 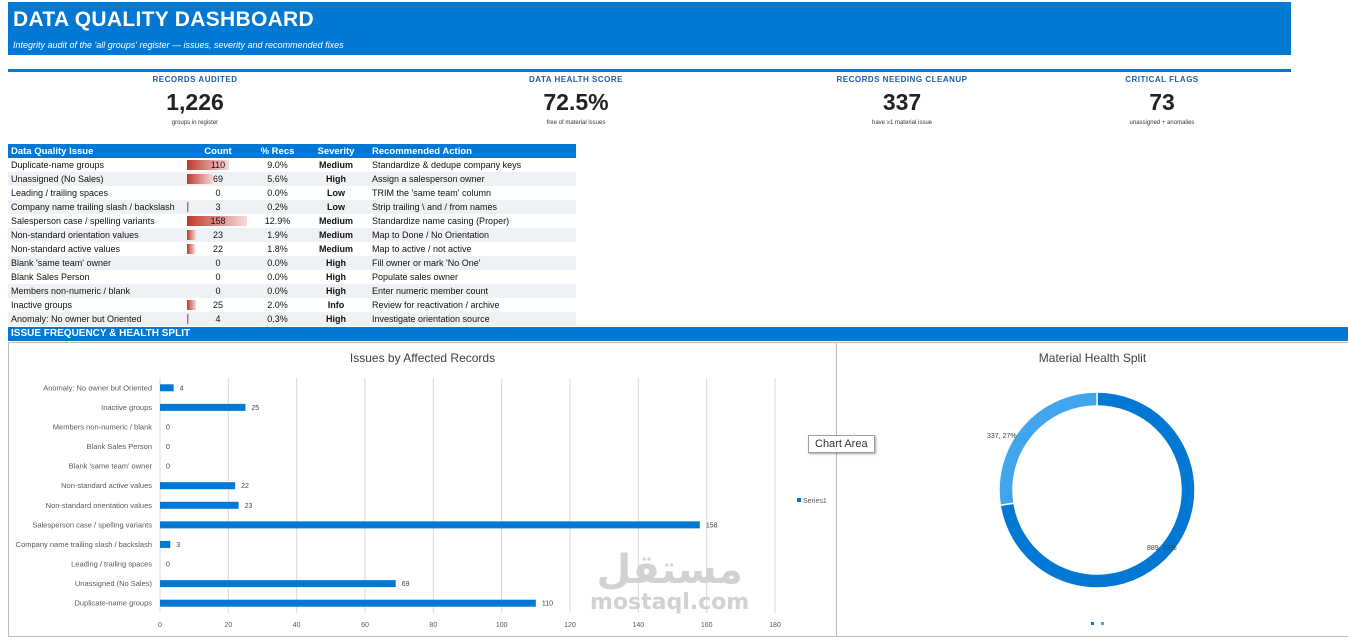 What do you see at coordinates (126, 407) in the screenshot?
I see `category-label: Inactive groups` at bounding box center [126, 407].